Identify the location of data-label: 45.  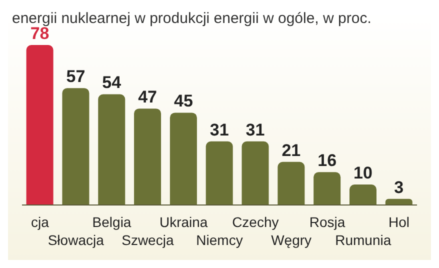
(183, 101).